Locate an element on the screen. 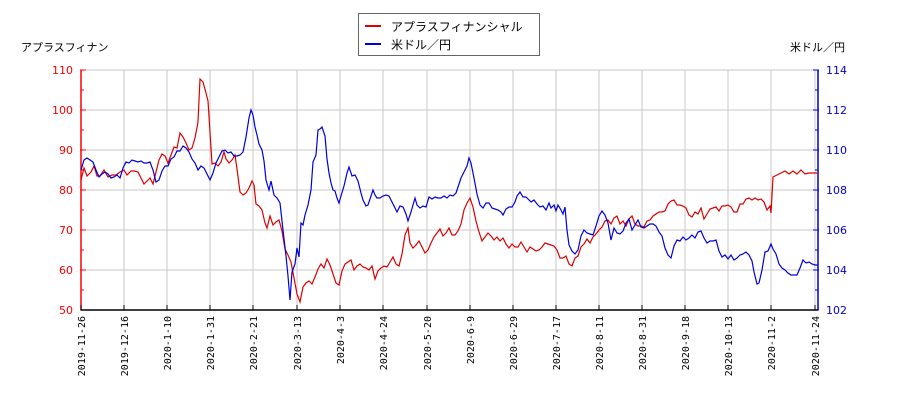  x-tick-label: 2020-8-11 is located at coordinates (600, 343).